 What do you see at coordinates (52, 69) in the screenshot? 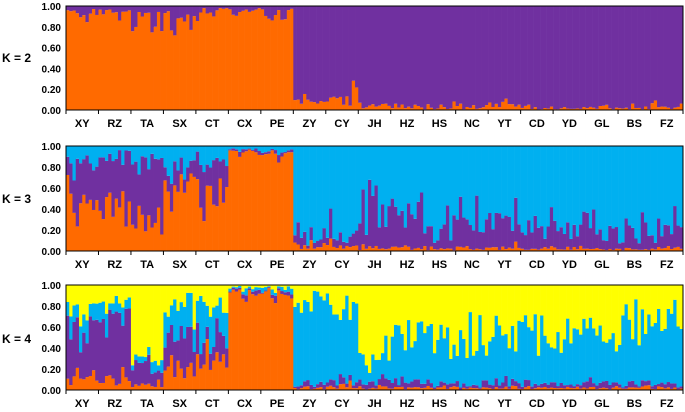
I see `y-tick-label: 0.40` at bounding box center [52, 69].